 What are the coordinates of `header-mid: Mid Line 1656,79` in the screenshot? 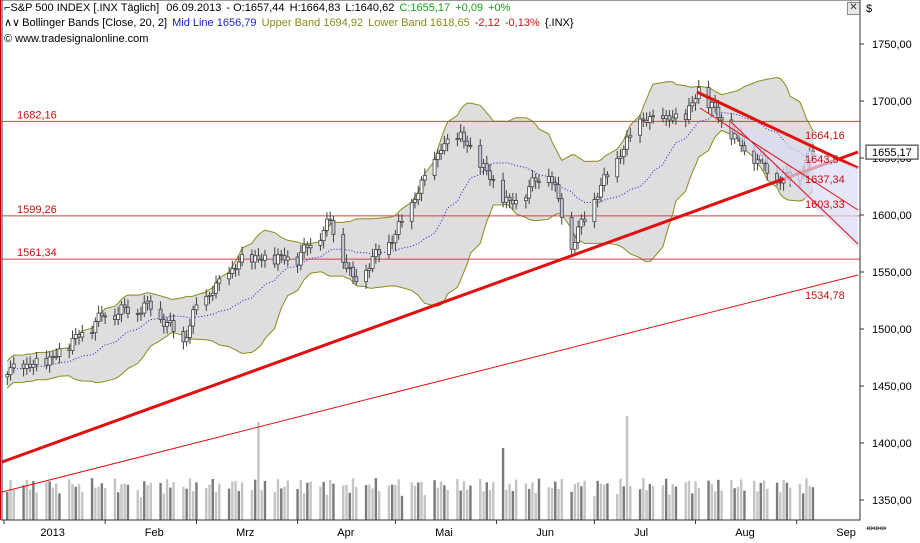 It's located at (214, 23).